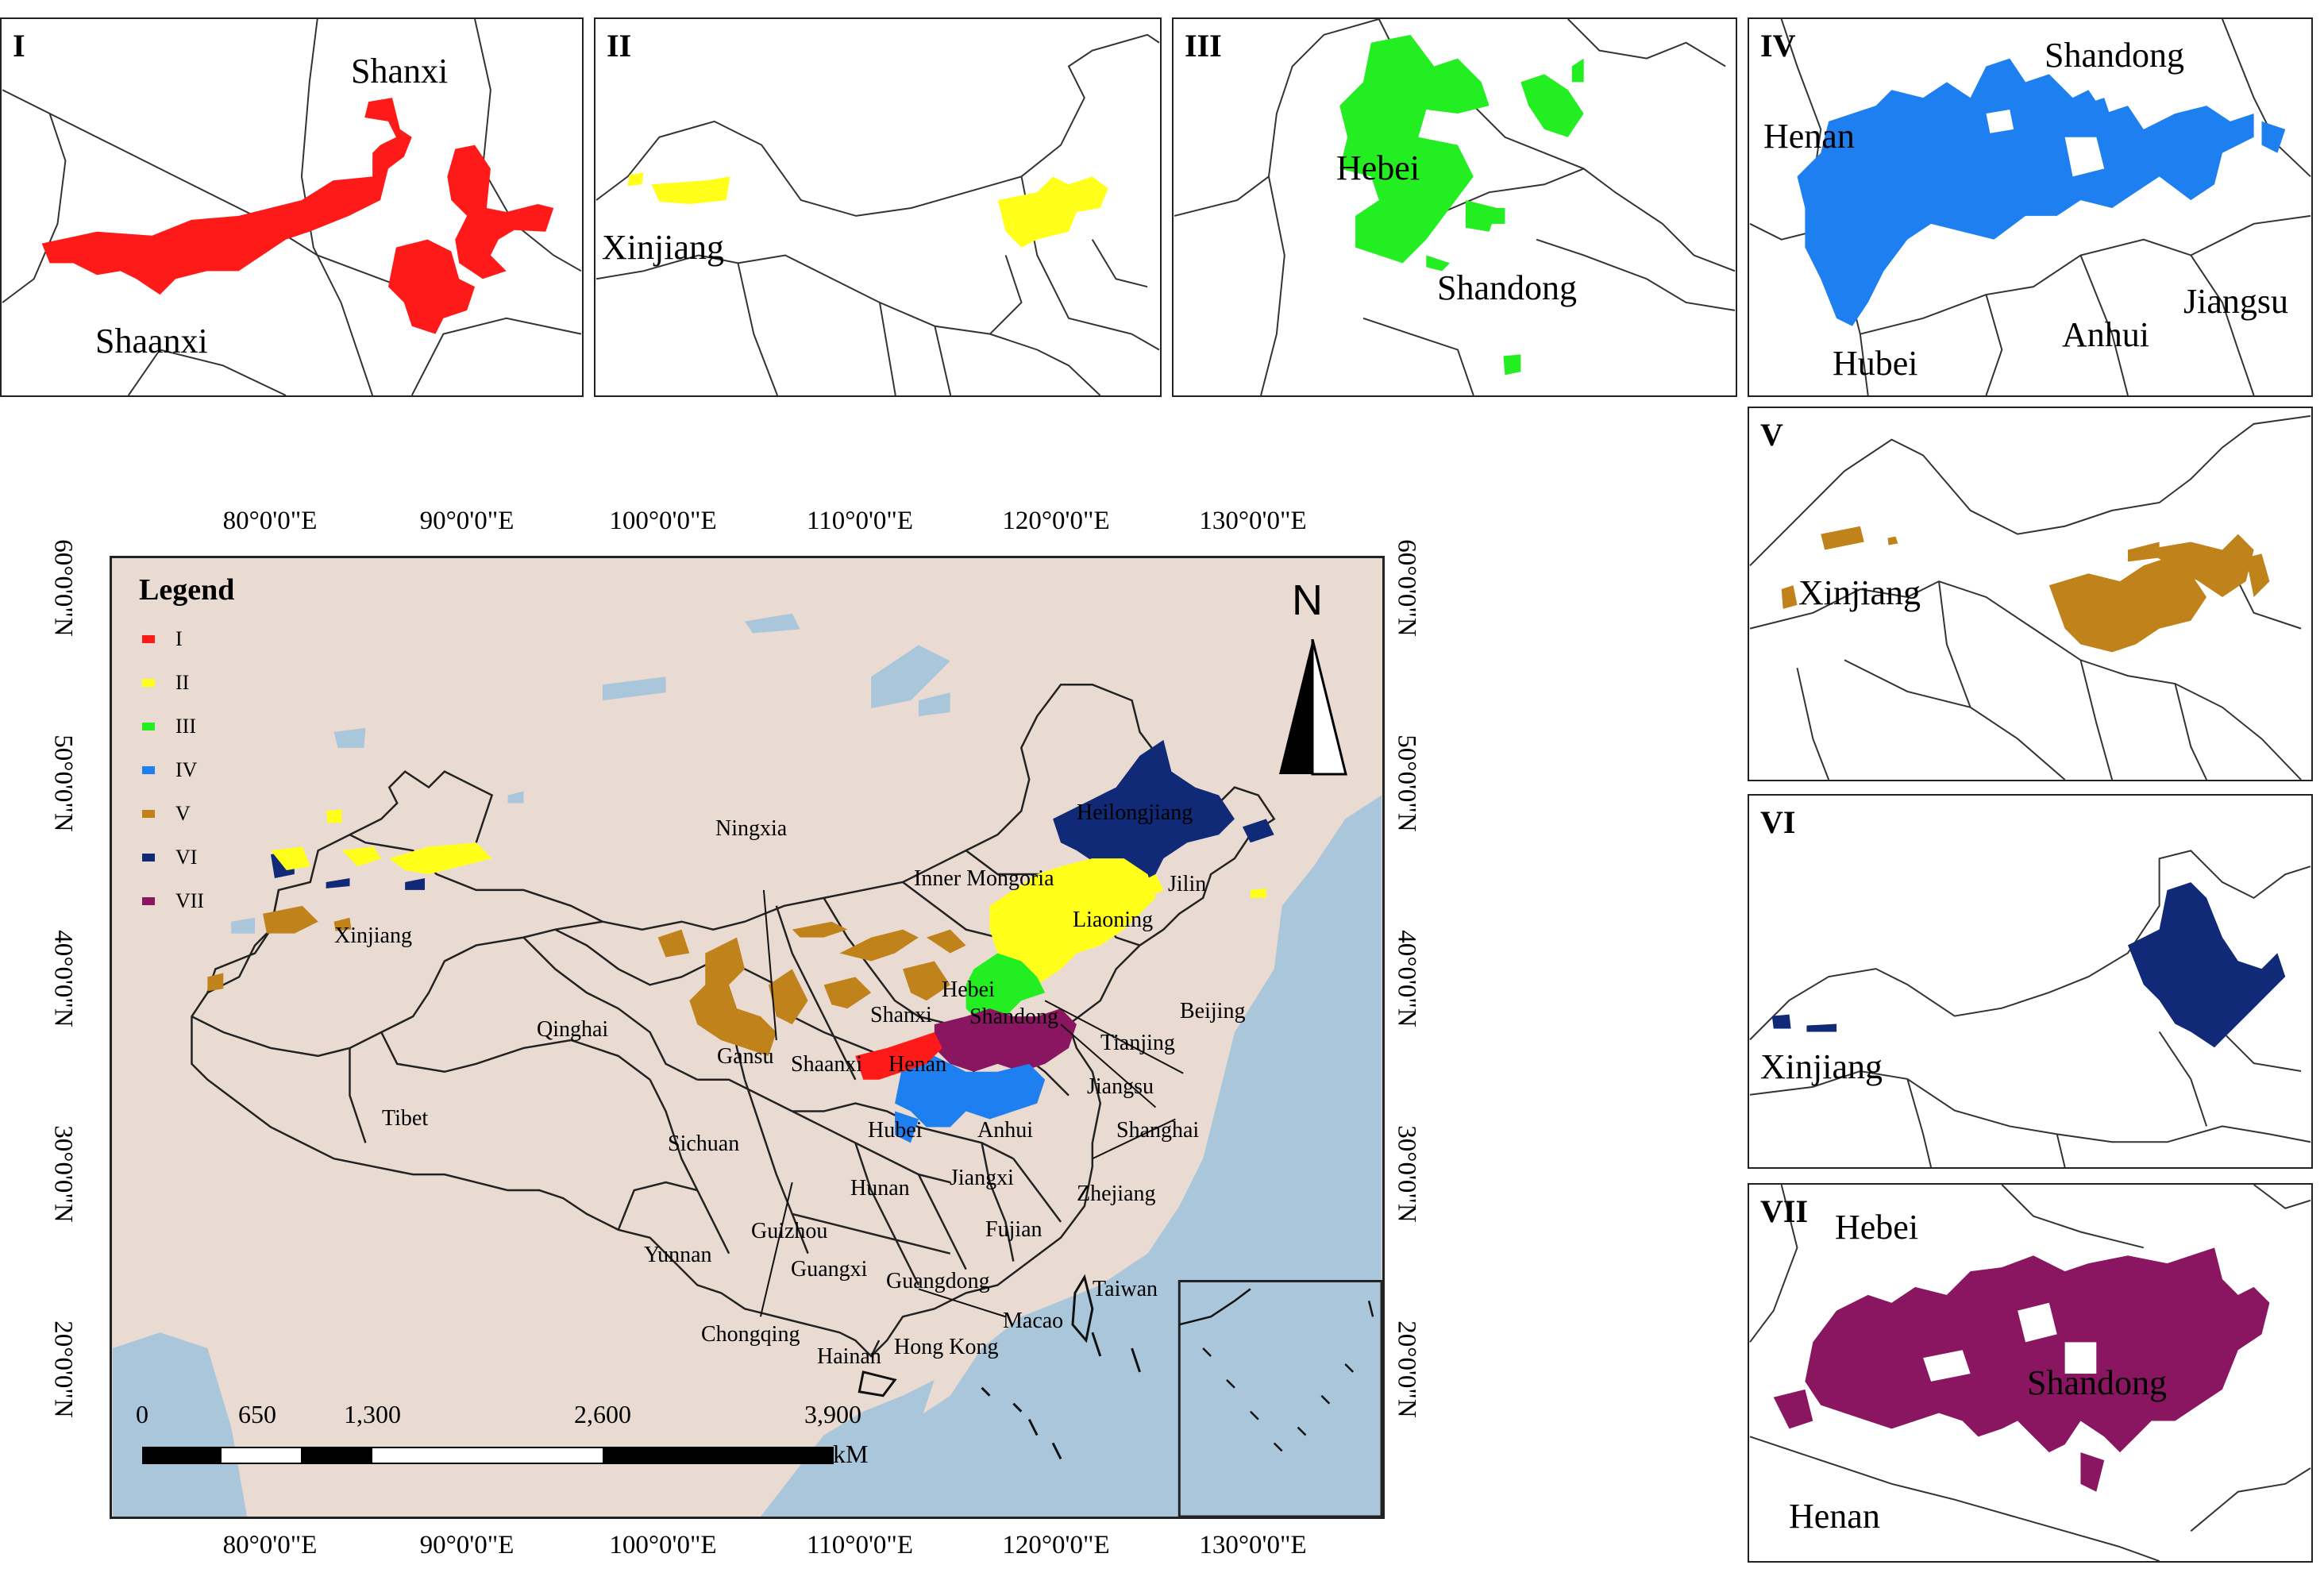 The width and height of the screenshot is (2324, 1592). I want to click on panel-VI-map, so click(2030, 1009).